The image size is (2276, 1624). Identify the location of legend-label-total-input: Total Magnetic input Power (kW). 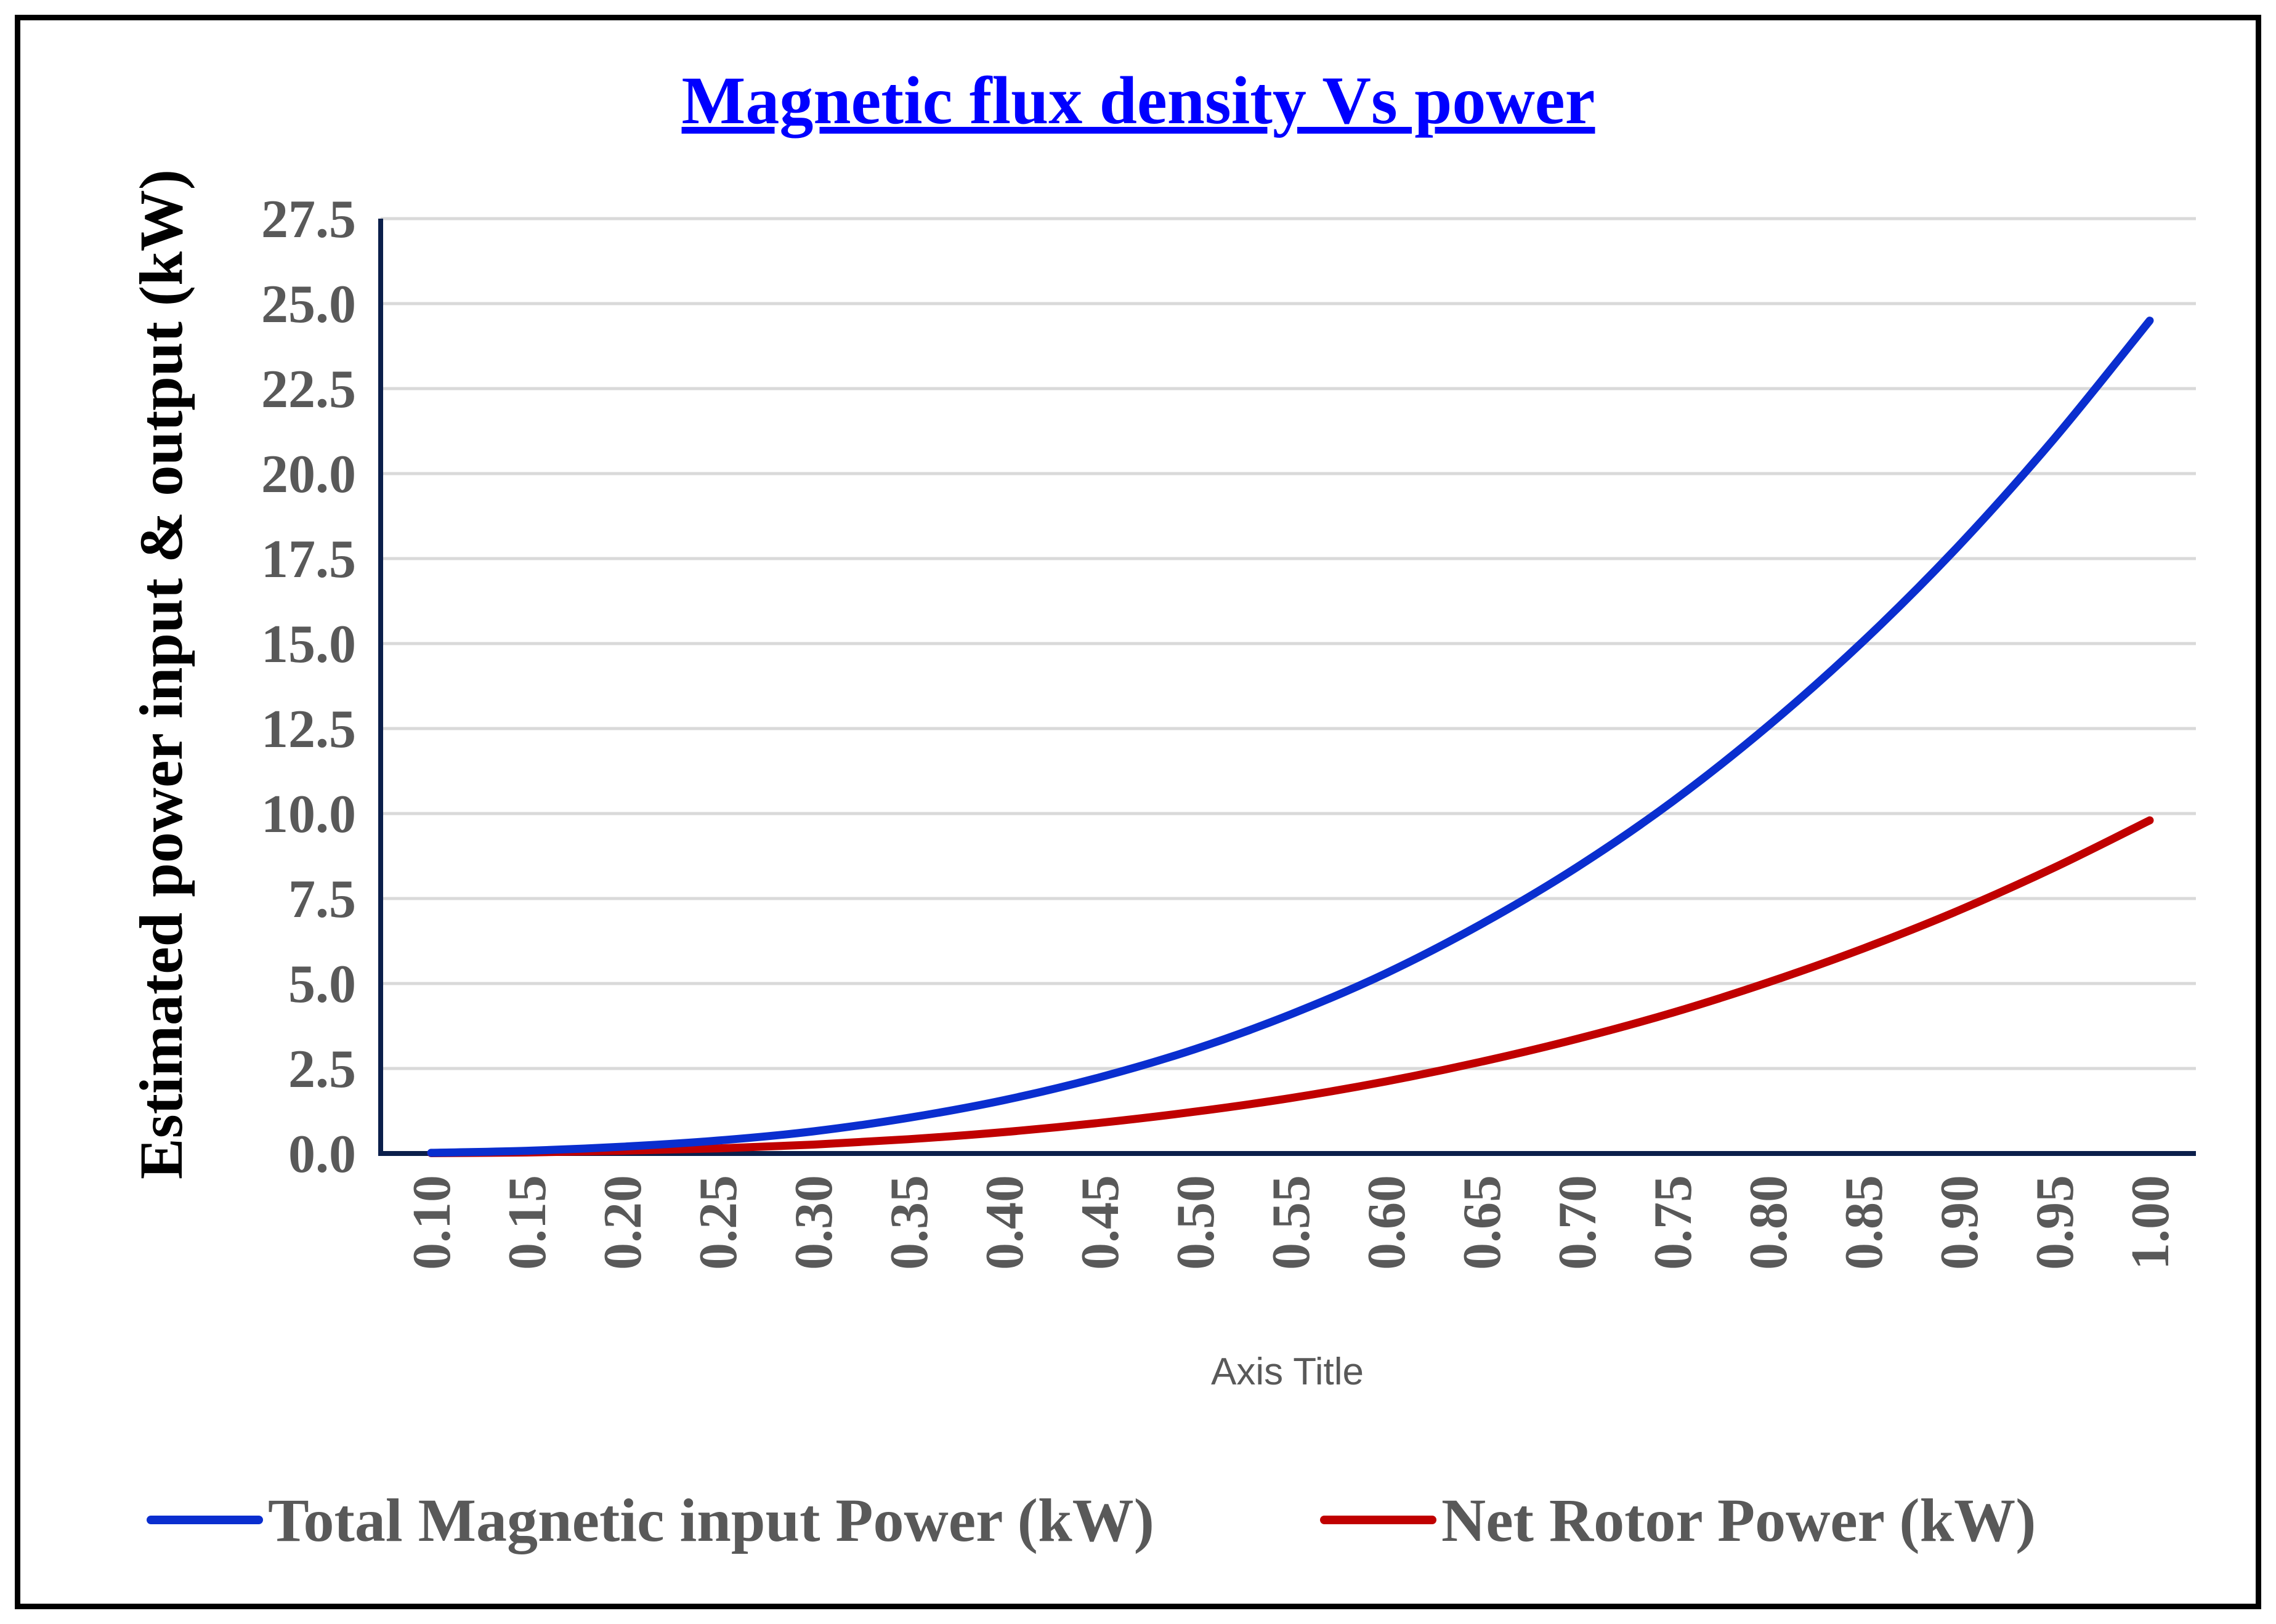
(711, 1520).